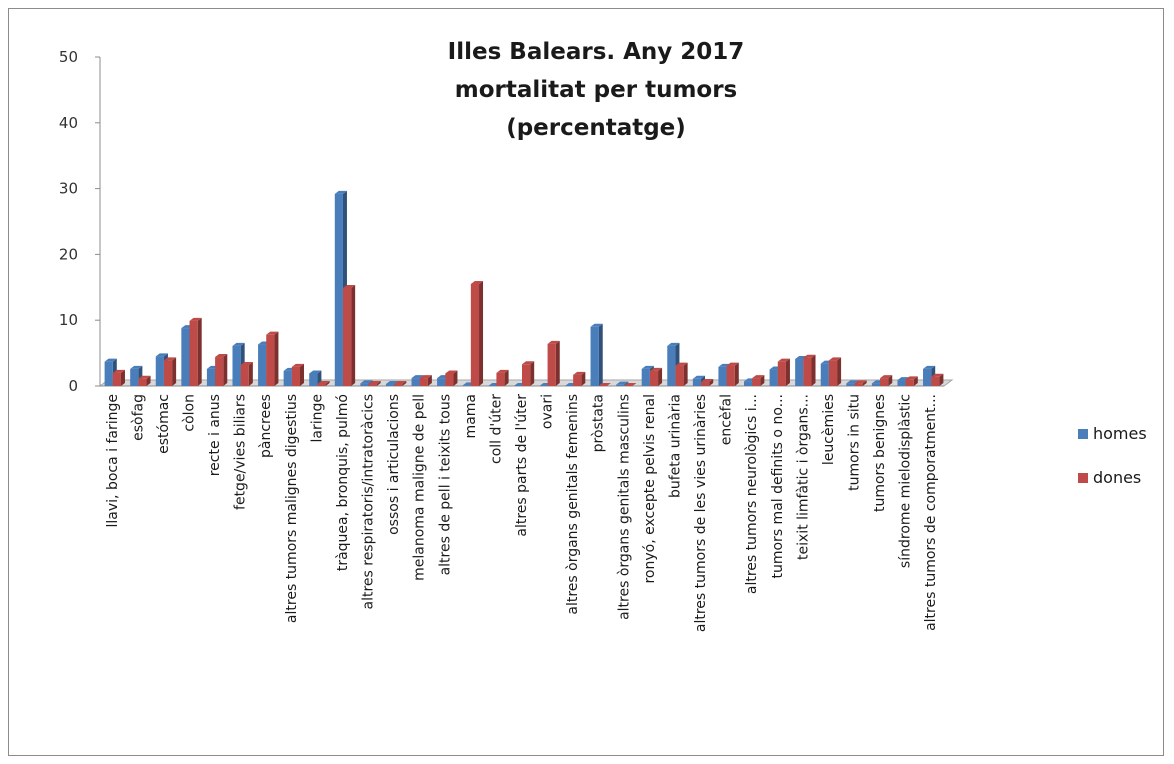 This screenshot has width=1174, height=764. Describe the element at coordinates (190, 413) in the screenshot. I see `x-category-label: còlon` at that location.